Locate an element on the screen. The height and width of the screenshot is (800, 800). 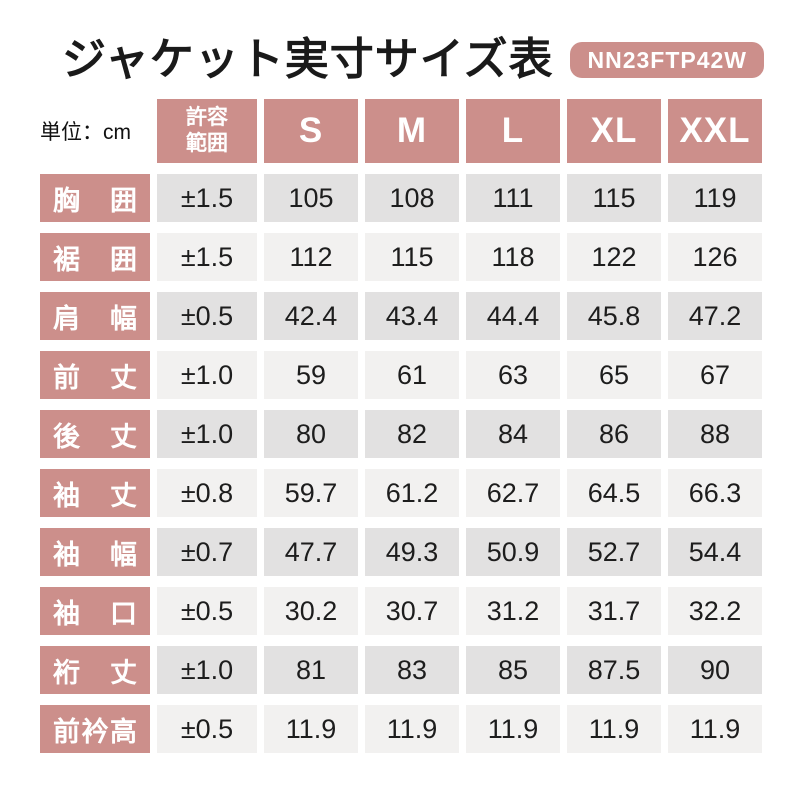
row-label: 裾囲 is located at coordinates (95, 257).